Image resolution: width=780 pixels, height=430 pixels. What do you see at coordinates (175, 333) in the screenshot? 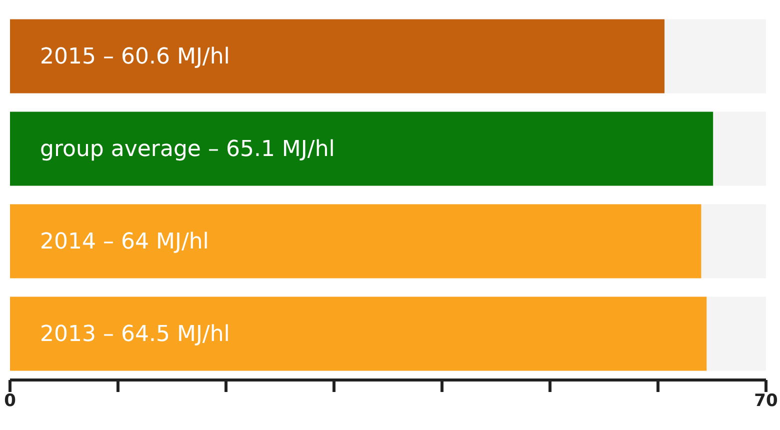
I see `data-label: 64.5 MJ/hl` at bounding box center [175, 333].